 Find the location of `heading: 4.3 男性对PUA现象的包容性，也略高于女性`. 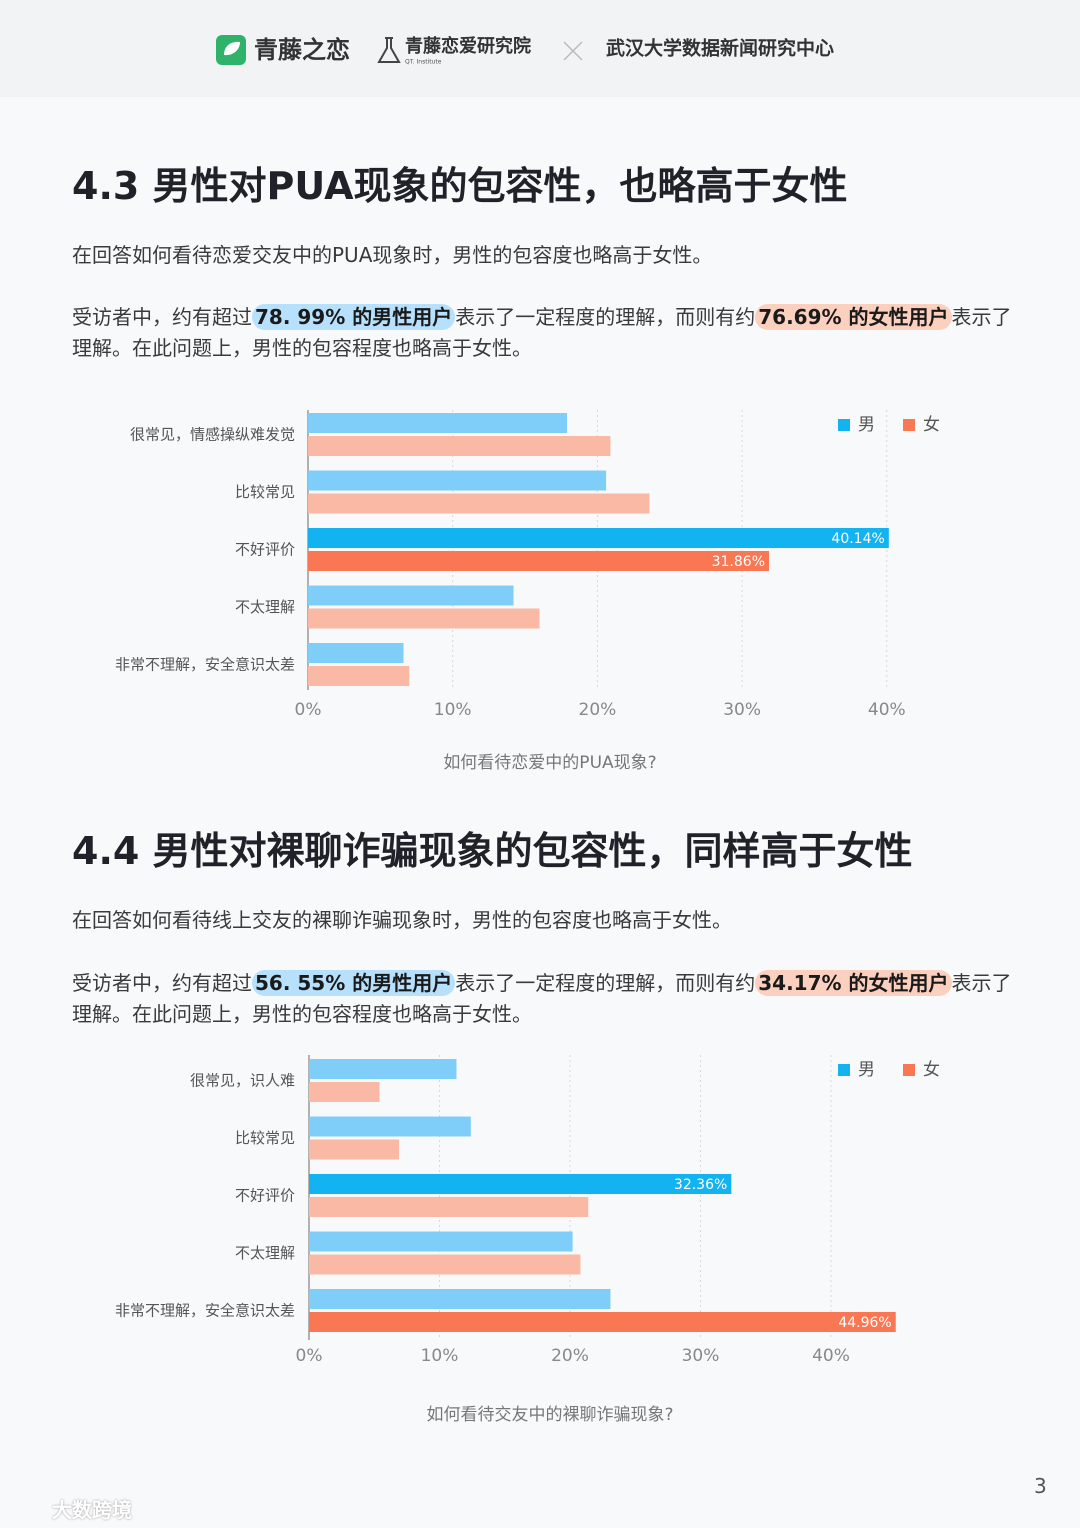

heading: 4.3 男性对PUA现象的包容性，也略高于女性 is located at coordinates (460, 186).